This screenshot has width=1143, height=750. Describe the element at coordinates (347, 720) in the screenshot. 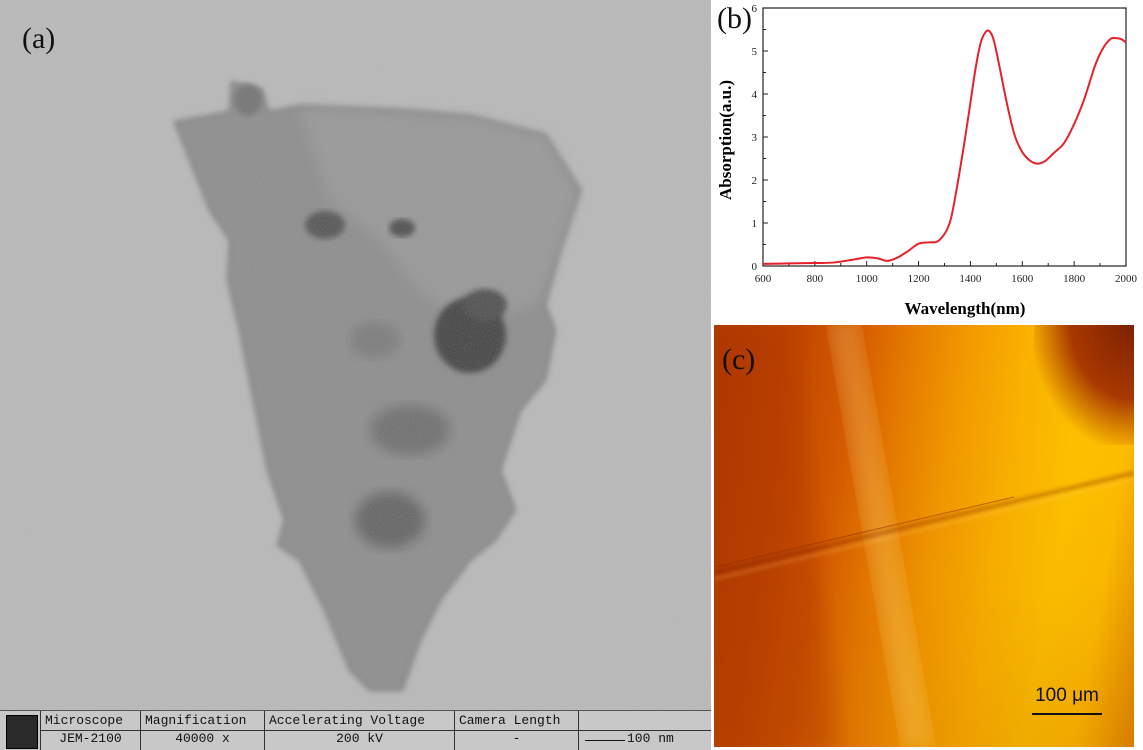

I see `info-header: Accelerating Voltage` at that location.